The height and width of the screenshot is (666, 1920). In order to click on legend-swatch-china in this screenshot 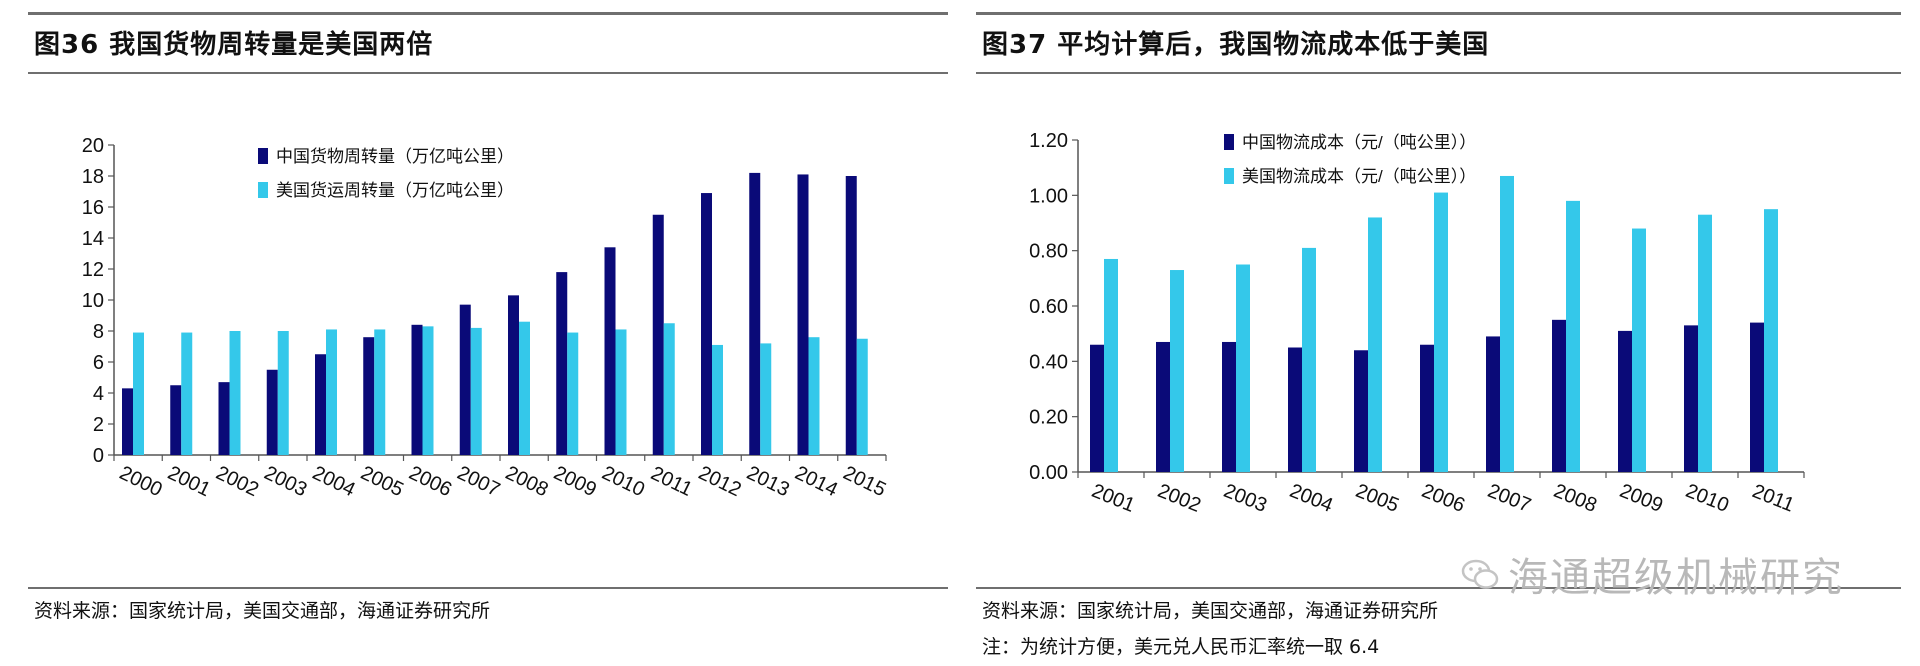, I will do `click(1229, 142)`.